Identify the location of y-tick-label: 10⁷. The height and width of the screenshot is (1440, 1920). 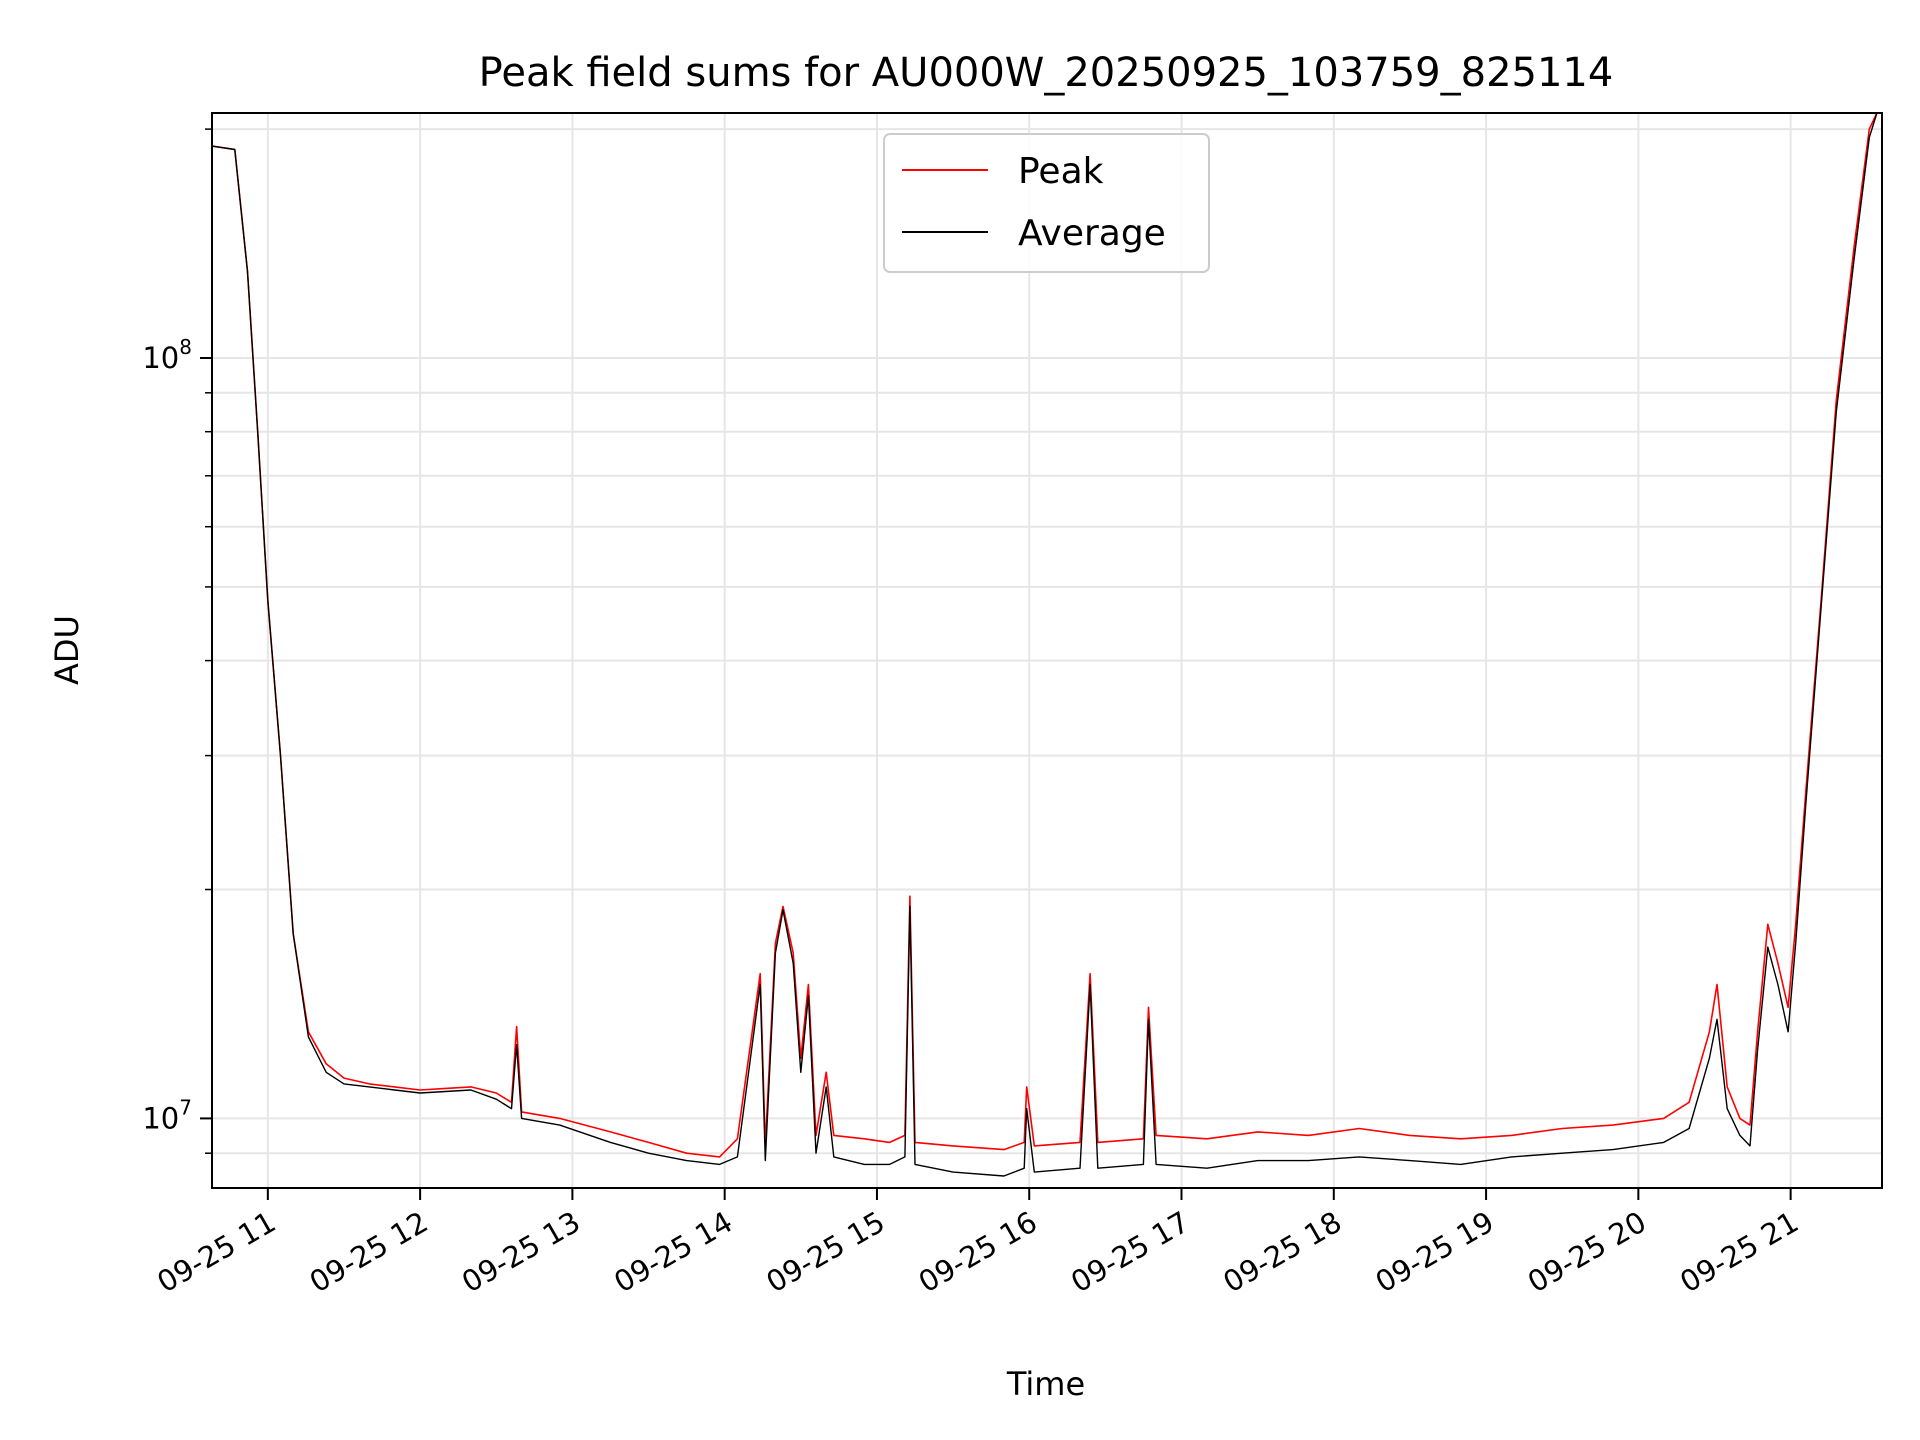
(167, 1115).